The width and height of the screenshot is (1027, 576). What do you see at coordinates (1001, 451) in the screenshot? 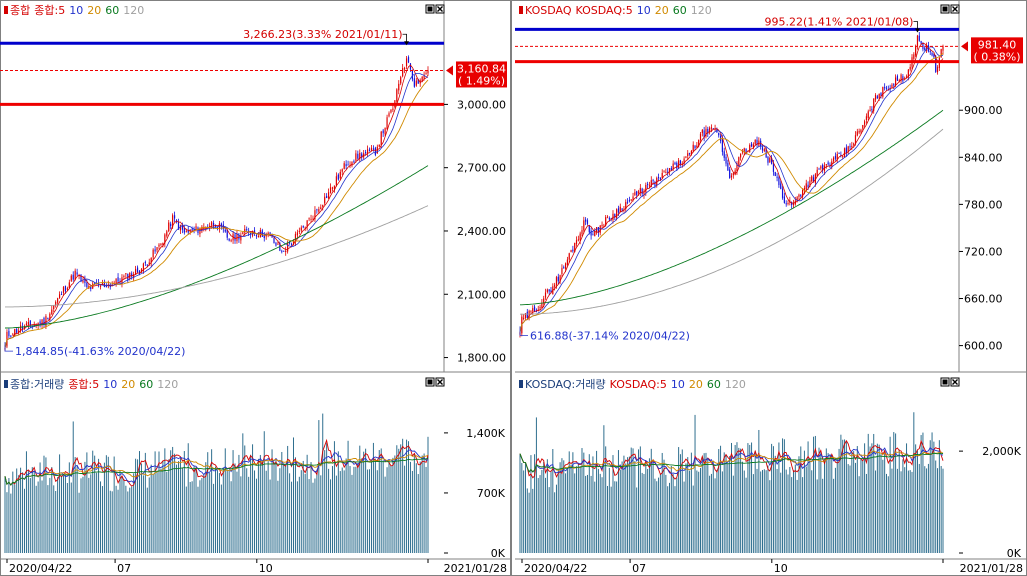
I see `volume-y-tick-label: 2,000K` at bounding box center [1001, 451].